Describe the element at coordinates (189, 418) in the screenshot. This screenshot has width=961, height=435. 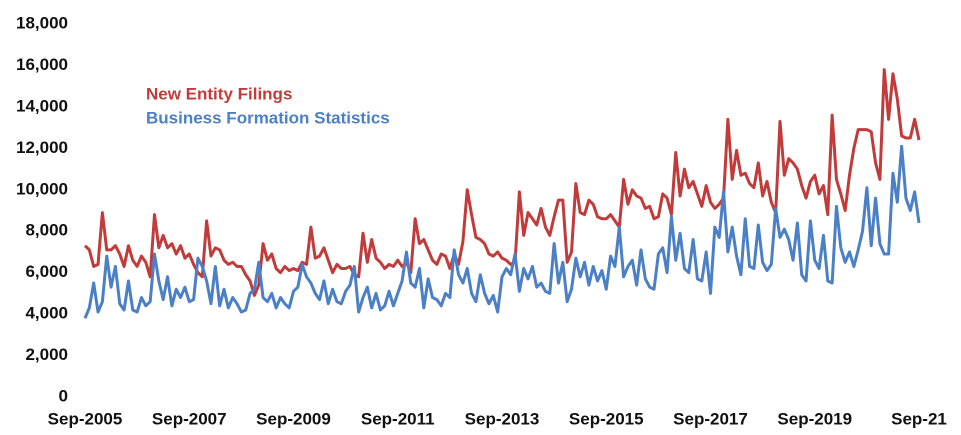
I see `x-tick-label: Sep-2007` at that location.